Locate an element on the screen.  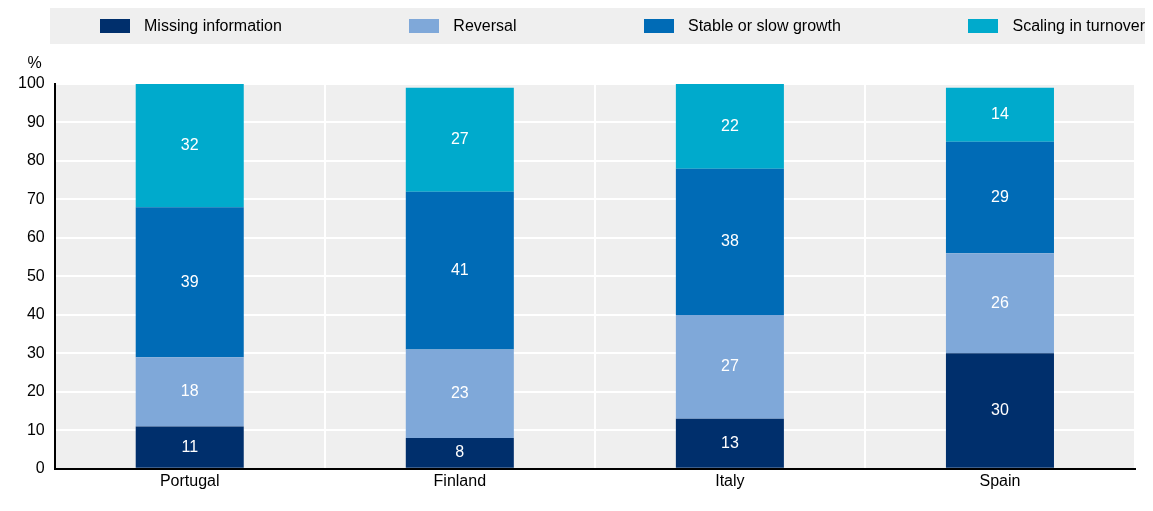
y-tick-label: 40 is located at coordinates (35, 314).